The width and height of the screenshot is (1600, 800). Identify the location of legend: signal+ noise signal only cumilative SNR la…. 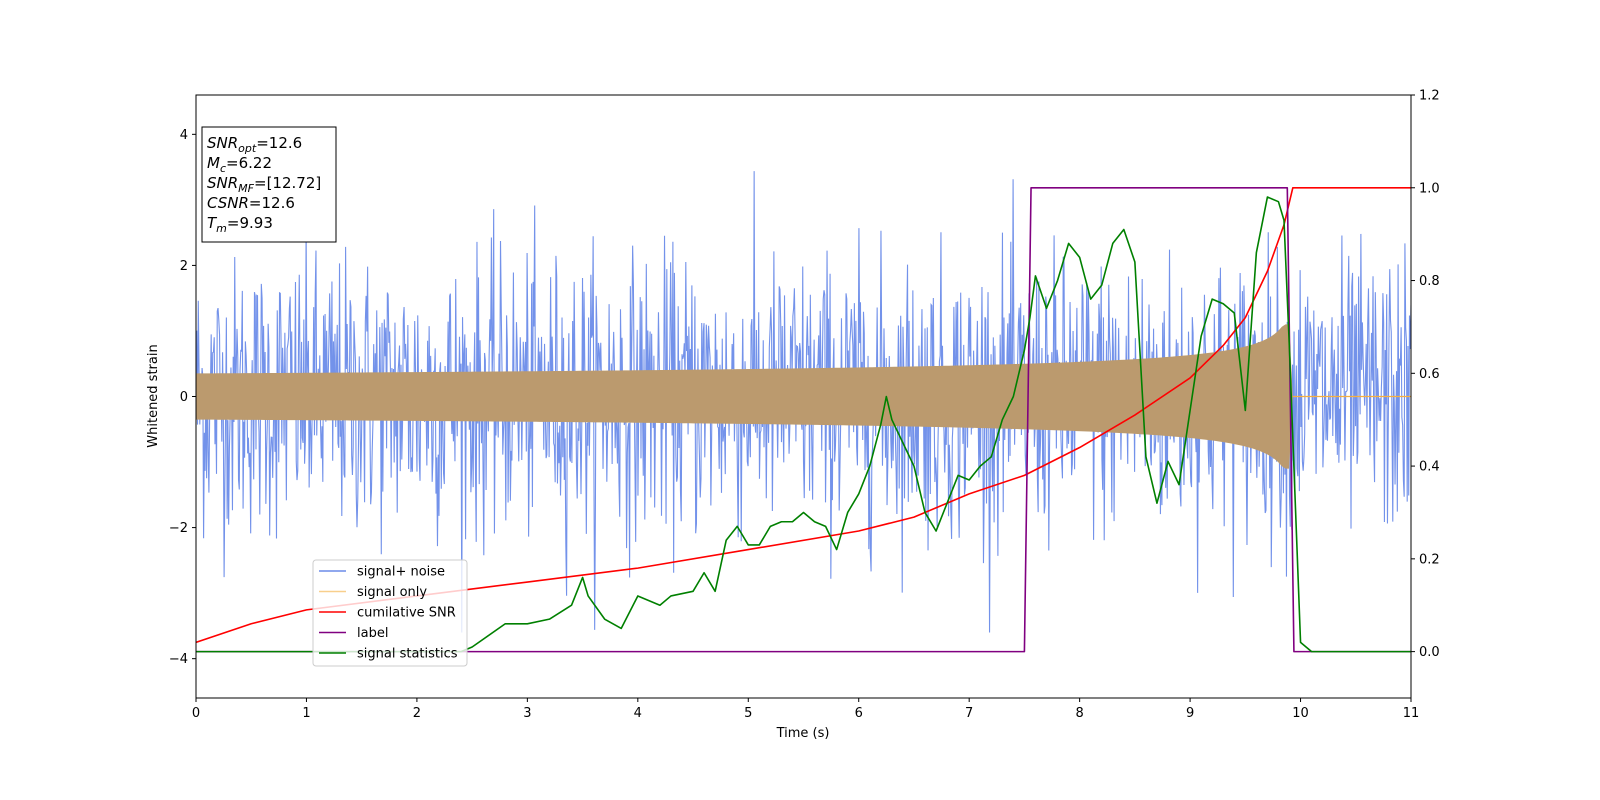
(390, 613).